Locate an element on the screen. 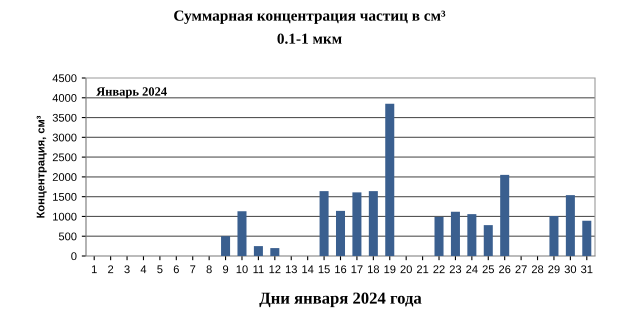  x-tick-label: 3 is located at coordinates (127, 269).